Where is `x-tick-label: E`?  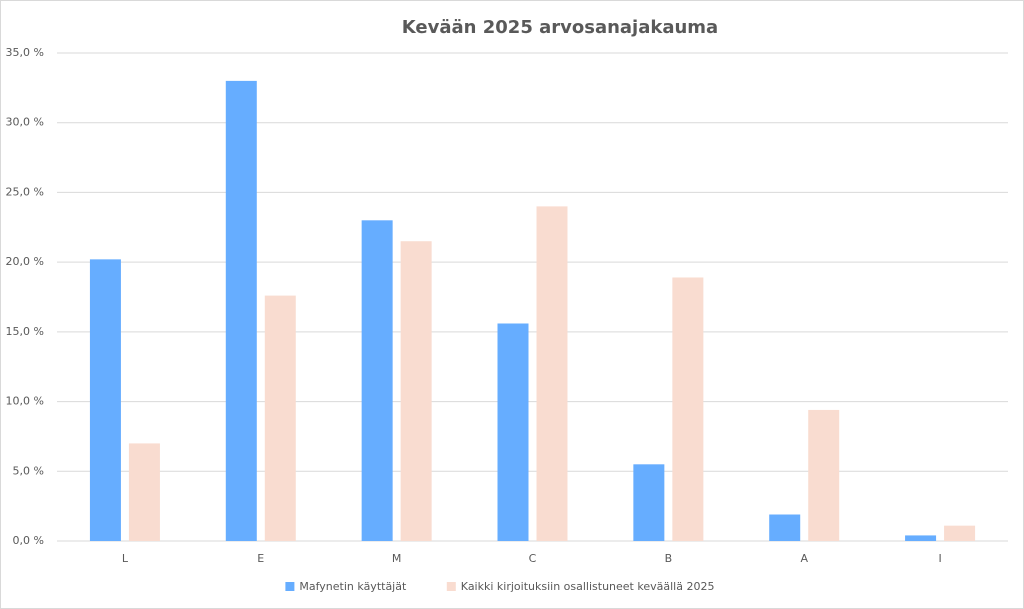
x-tick-label: E is located at coordinates (260, 558).